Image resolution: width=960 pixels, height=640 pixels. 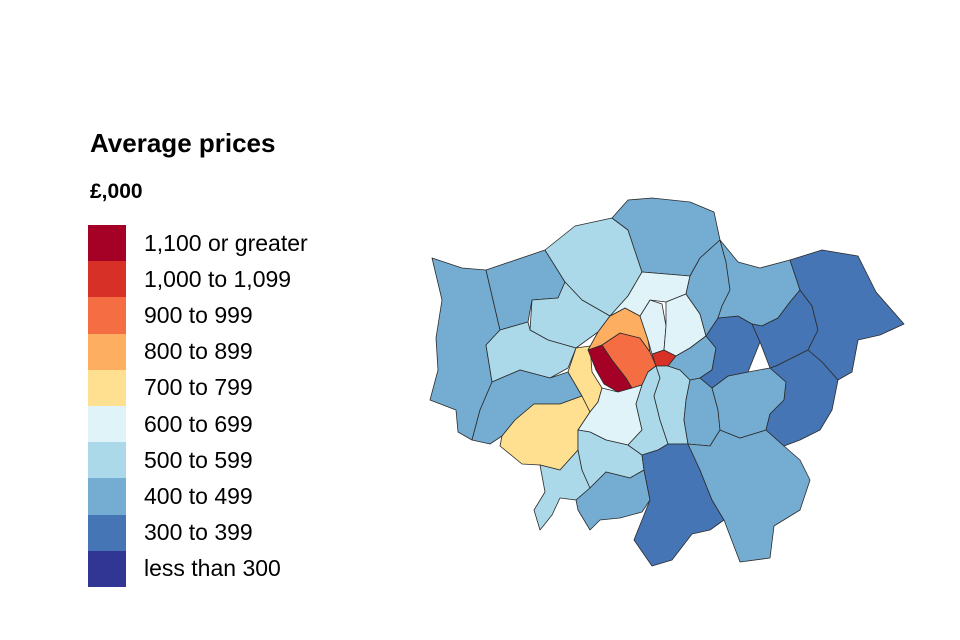 What do you see at coordinates (531, 352) in the screenshot?
I see `borough-ealing` at bounding box center [531, 352].